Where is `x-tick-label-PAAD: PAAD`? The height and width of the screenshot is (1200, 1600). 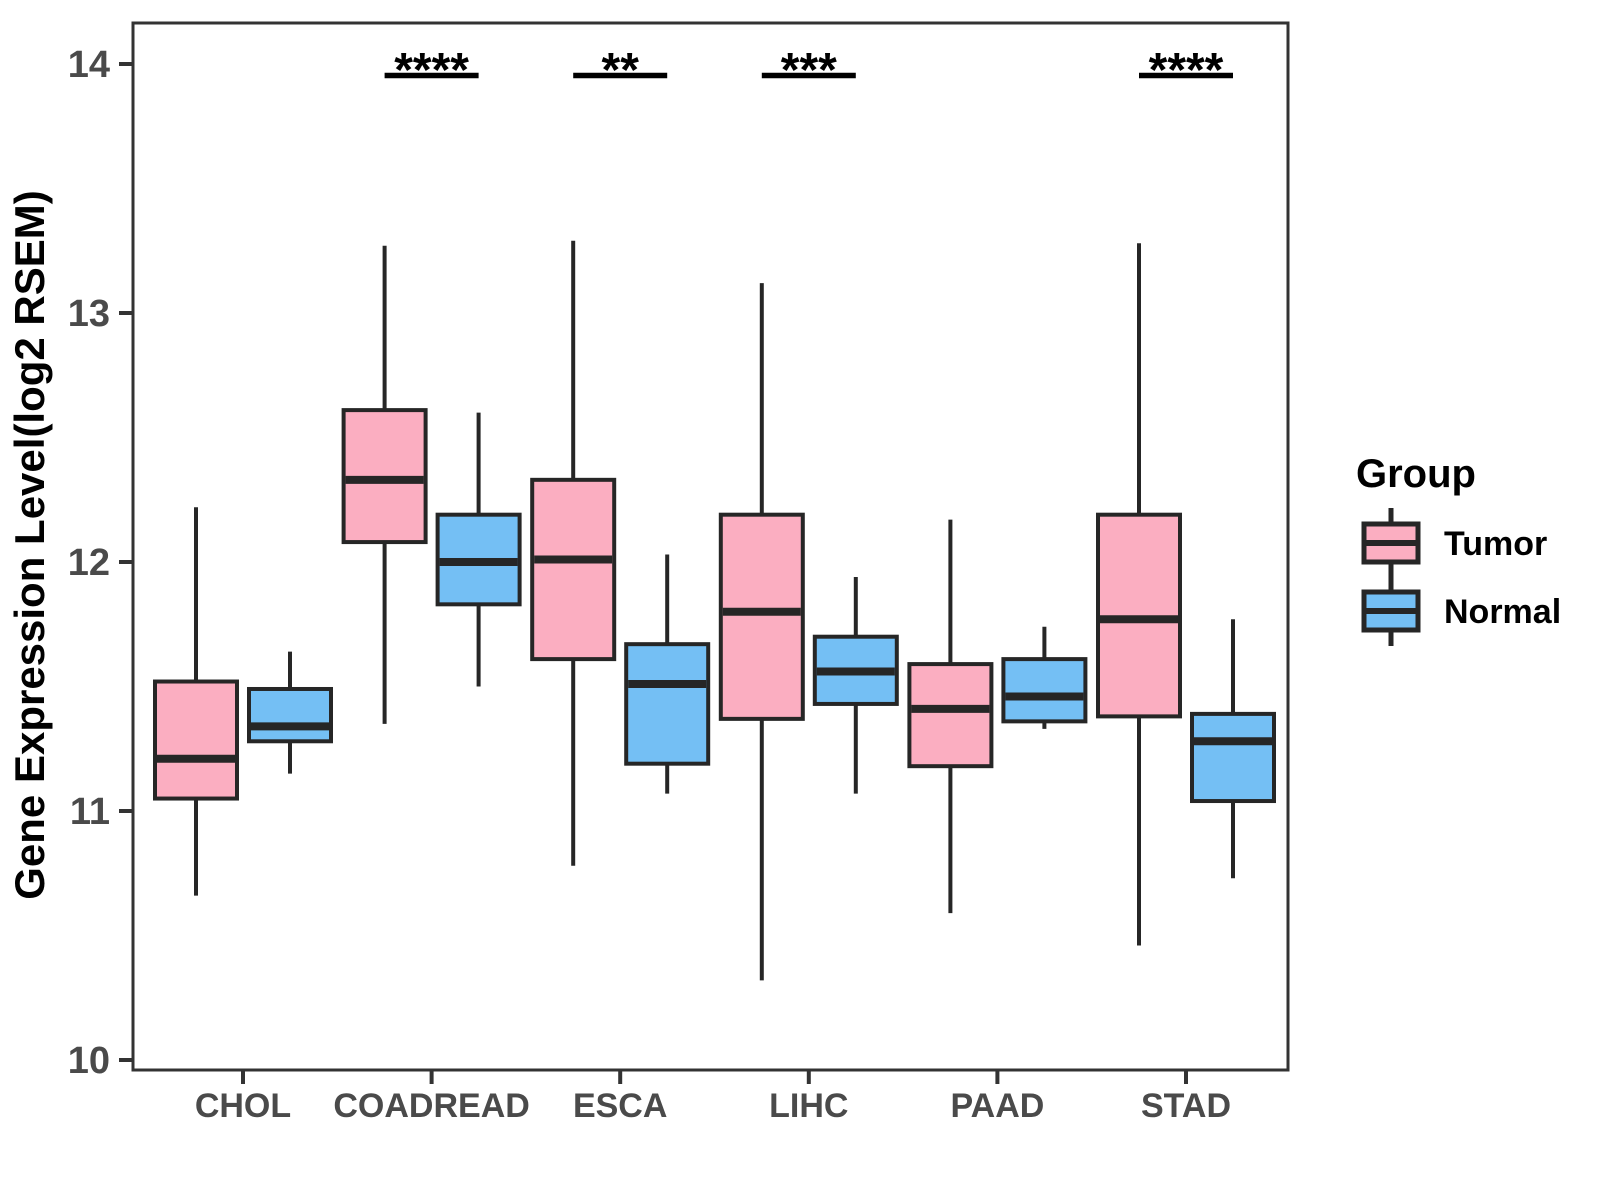
x-tick-label-PAAD: PAAD is located at coordinates (997, 1106).